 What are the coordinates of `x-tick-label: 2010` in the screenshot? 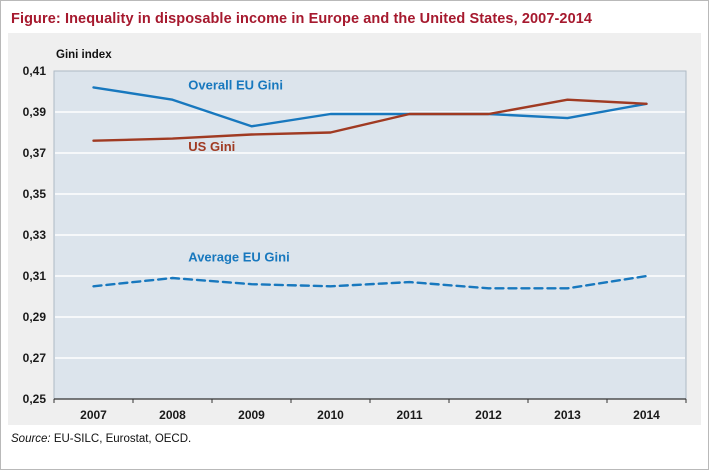 It's located at (330, 415).